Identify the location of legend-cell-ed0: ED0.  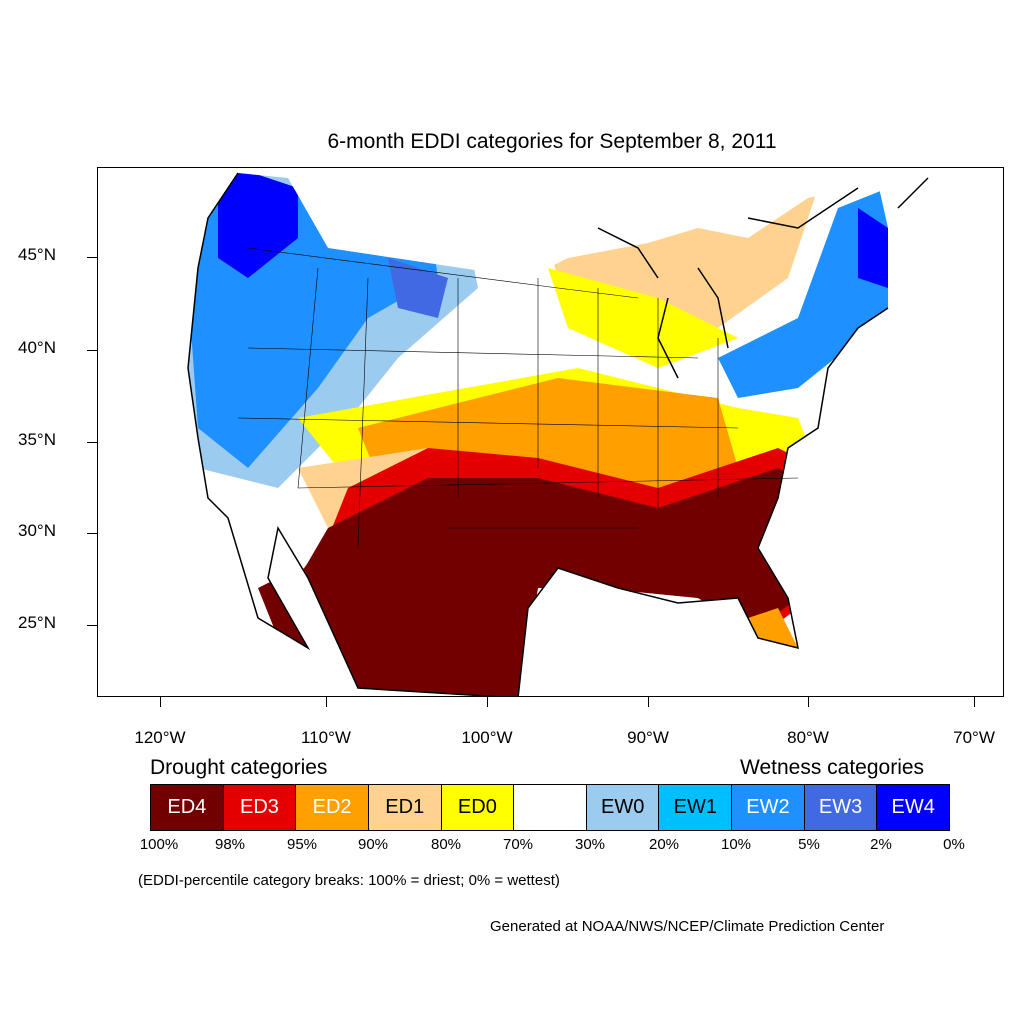
(478, 807).